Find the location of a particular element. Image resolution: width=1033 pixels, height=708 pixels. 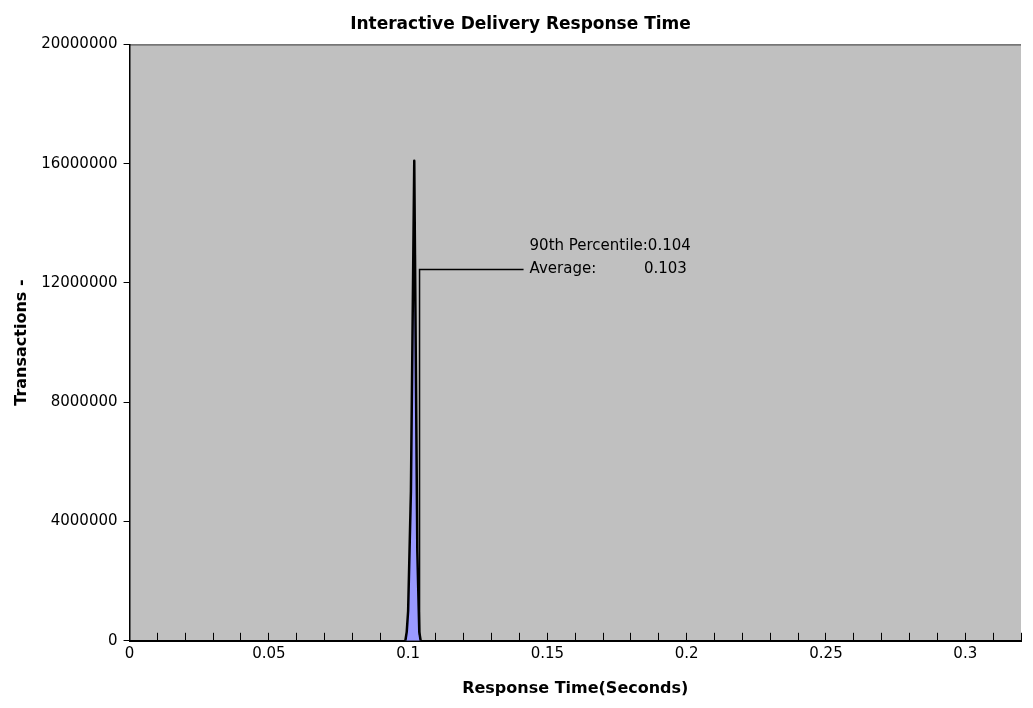

annotation: 90th Percentile:0.104 is located at coordinates (610, 245).